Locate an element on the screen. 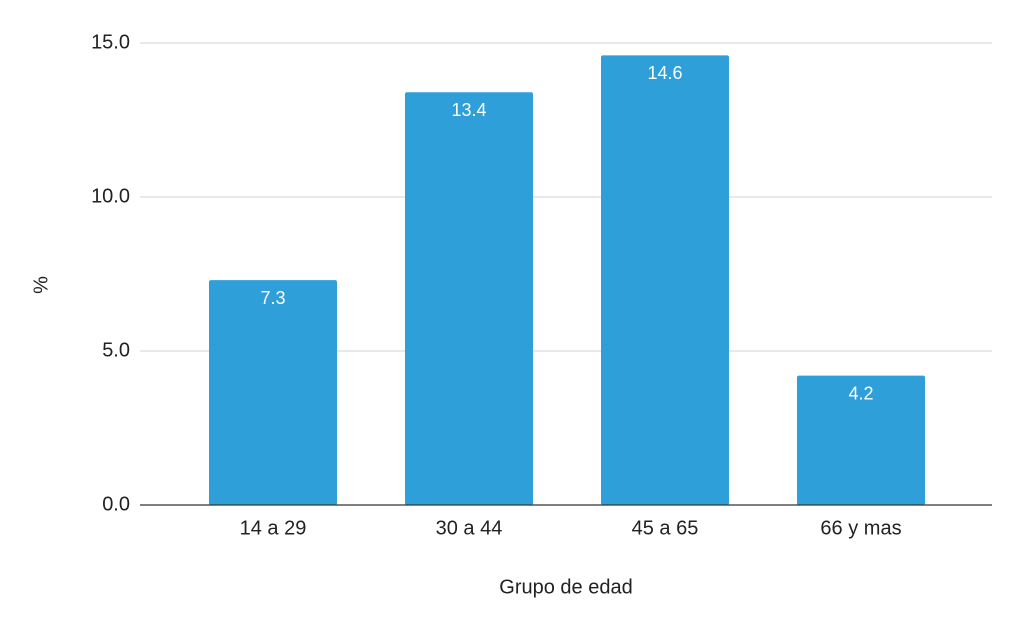 This screenshot has height=633, width=1024. y-tick-label: 0.0 is located at coordinates (116, 504).